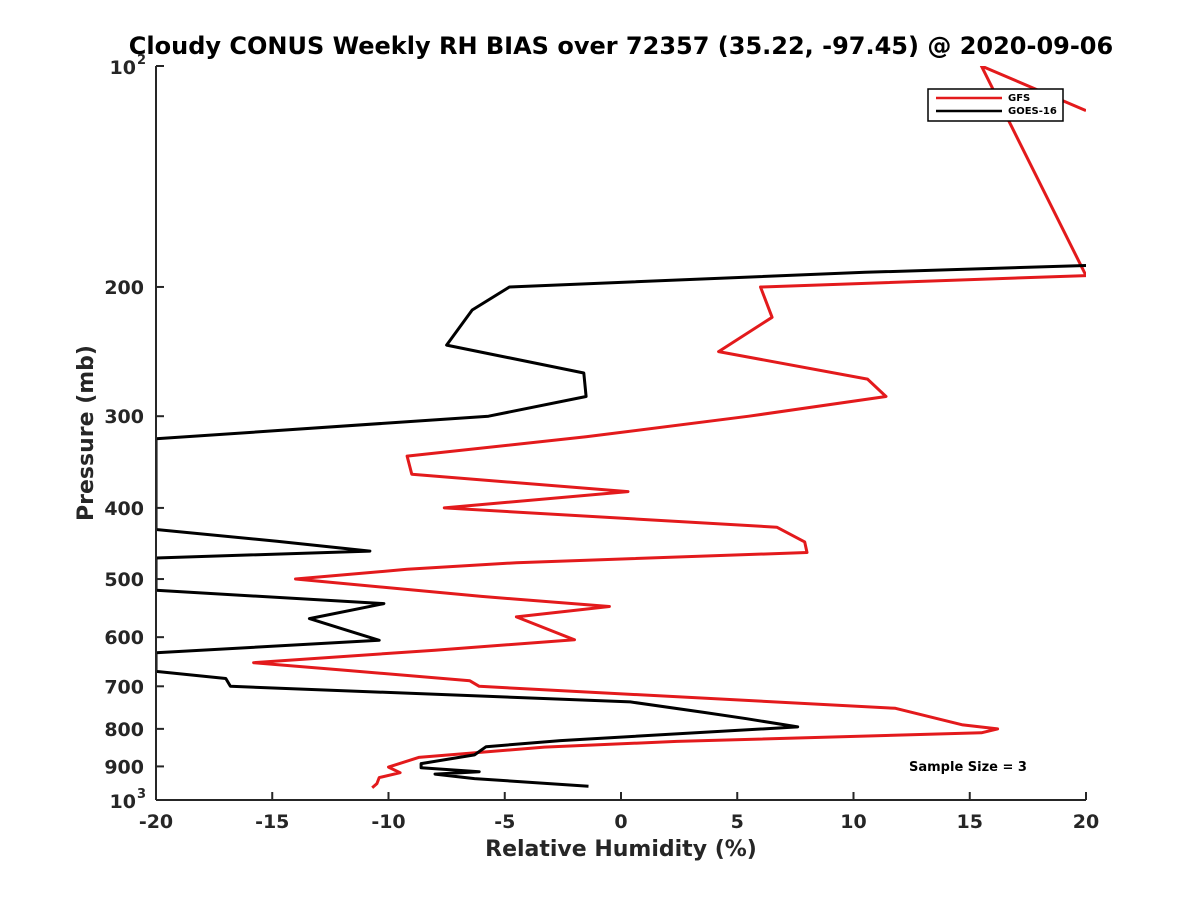 Image resolution: width=1200 pixels, height=900 pixels. Describe the element at coordinates (124, 509) in the screenshot. I see `y-tick-label: 400` at that location.